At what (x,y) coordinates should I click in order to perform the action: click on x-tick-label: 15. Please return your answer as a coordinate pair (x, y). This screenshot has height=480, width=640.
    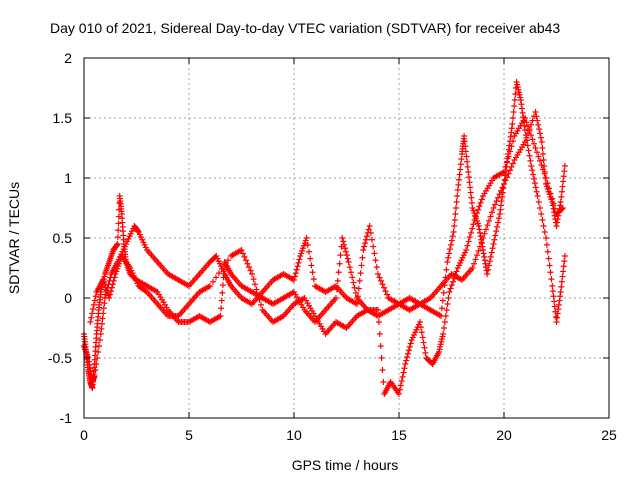
    Looking at the image, I should click on (399, 435).